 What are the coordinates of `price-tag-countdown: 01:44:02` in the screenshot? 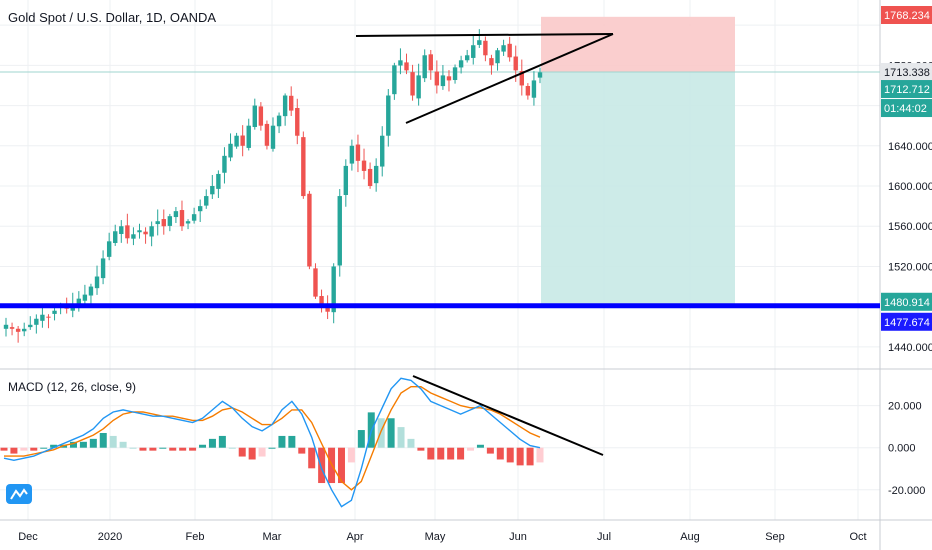 It's located at (905, 109).